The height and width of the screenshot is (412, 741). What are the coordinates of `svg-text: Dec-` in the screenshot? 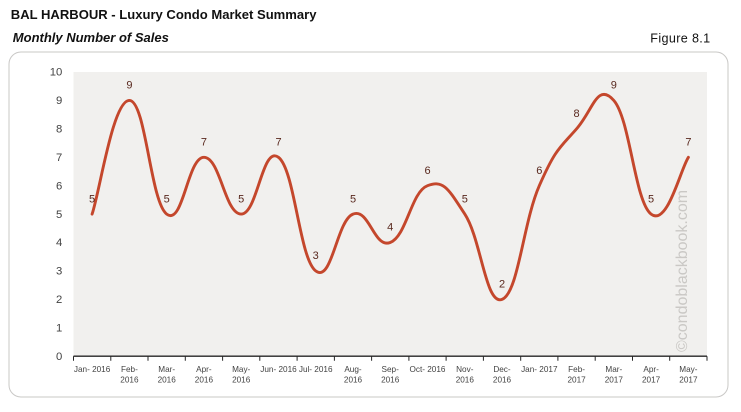 It's located at (502, 369).